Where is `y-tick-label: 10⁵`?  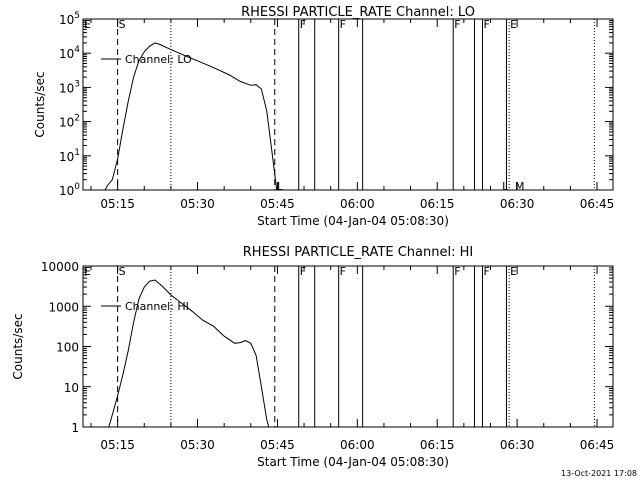
y-tick-label: 10⁵ is located at coordinates (69, 19).